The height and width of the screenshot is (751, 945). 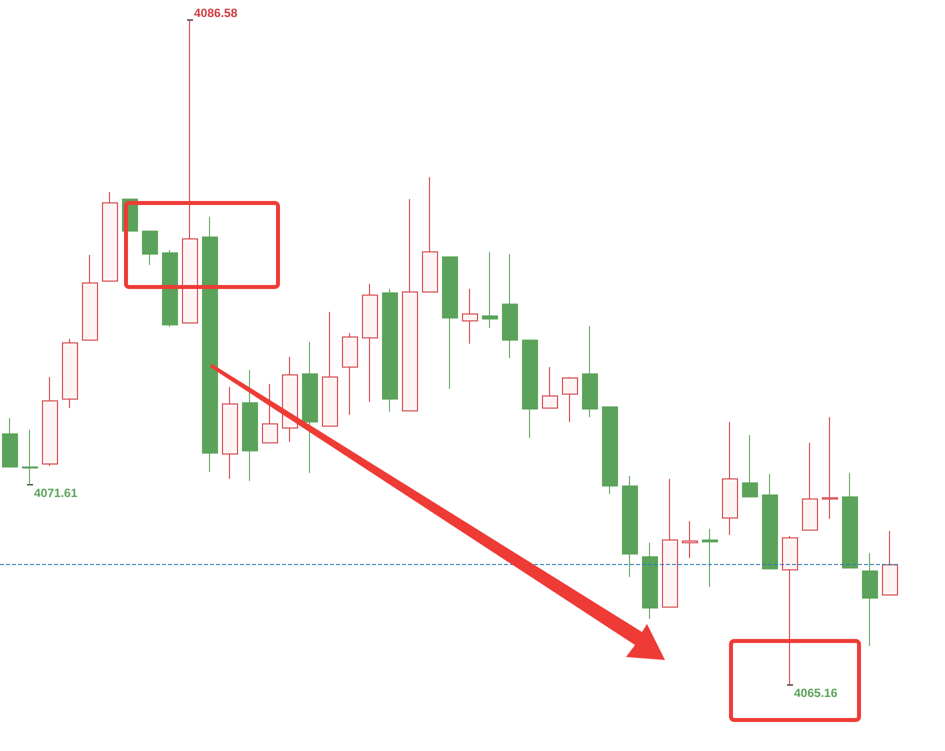 What do you see at coordinates (56, 493) in the screenshot?
I see `annotation: 4071.61` at bounding box center [56, 493].